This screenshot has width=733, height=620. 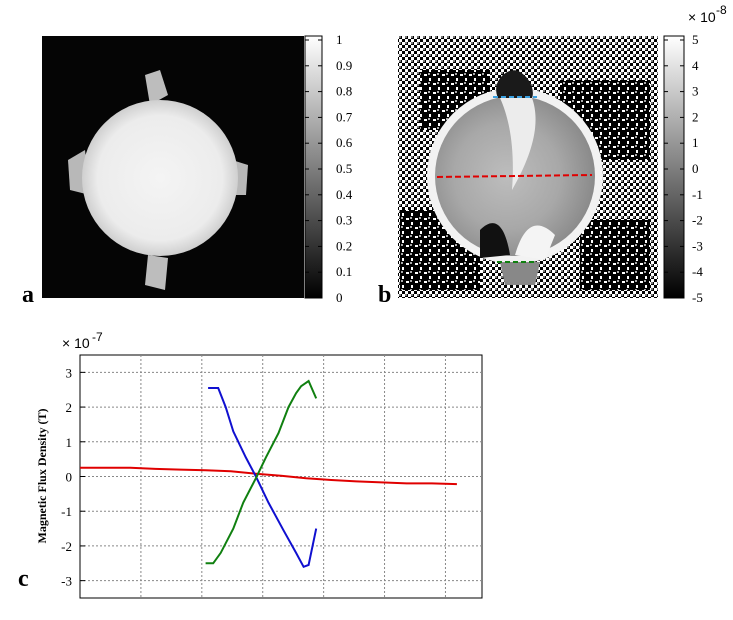 I want to click on colorbar-a, so click(x=313, y=167).